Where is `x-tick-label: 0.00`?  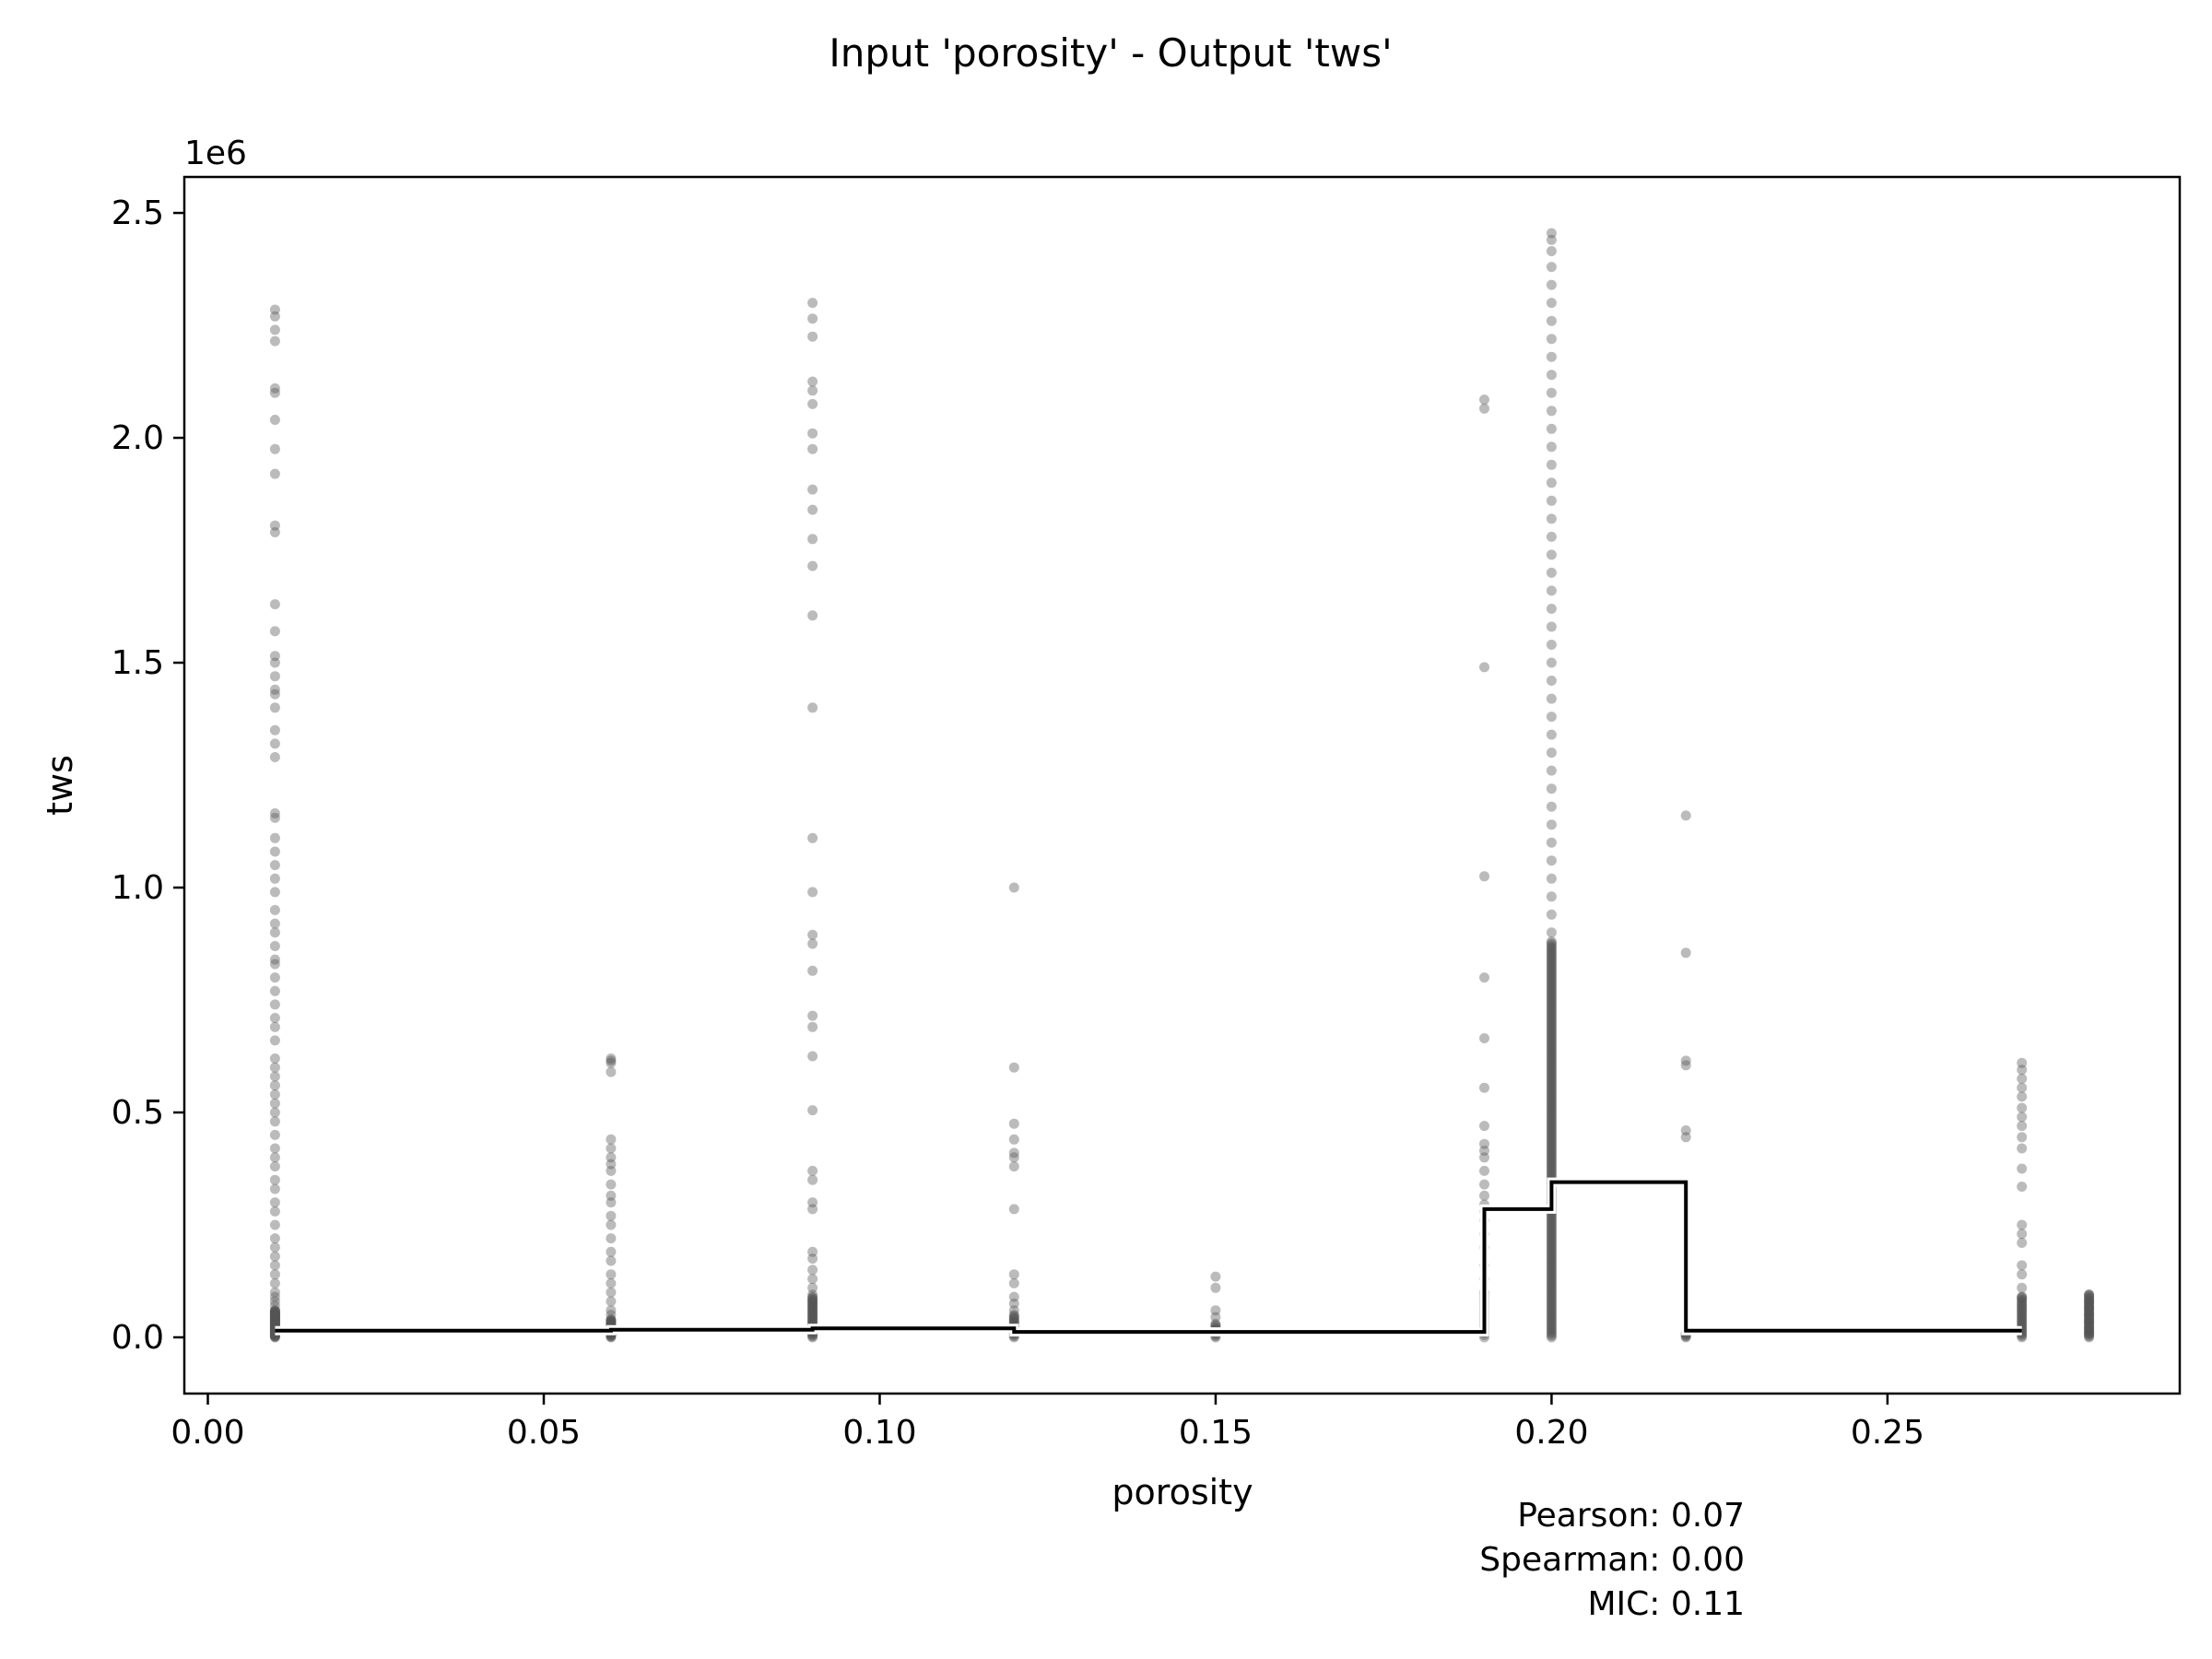 x-tick-label: 0.00 is located at coordinates (207, 1433).